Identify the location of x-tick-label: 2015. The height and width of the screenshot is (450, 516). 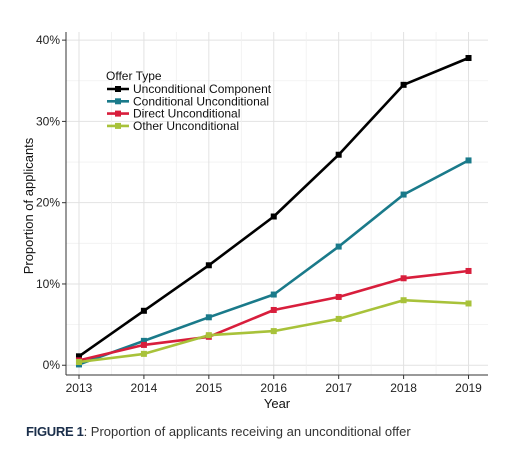
(208, 388).